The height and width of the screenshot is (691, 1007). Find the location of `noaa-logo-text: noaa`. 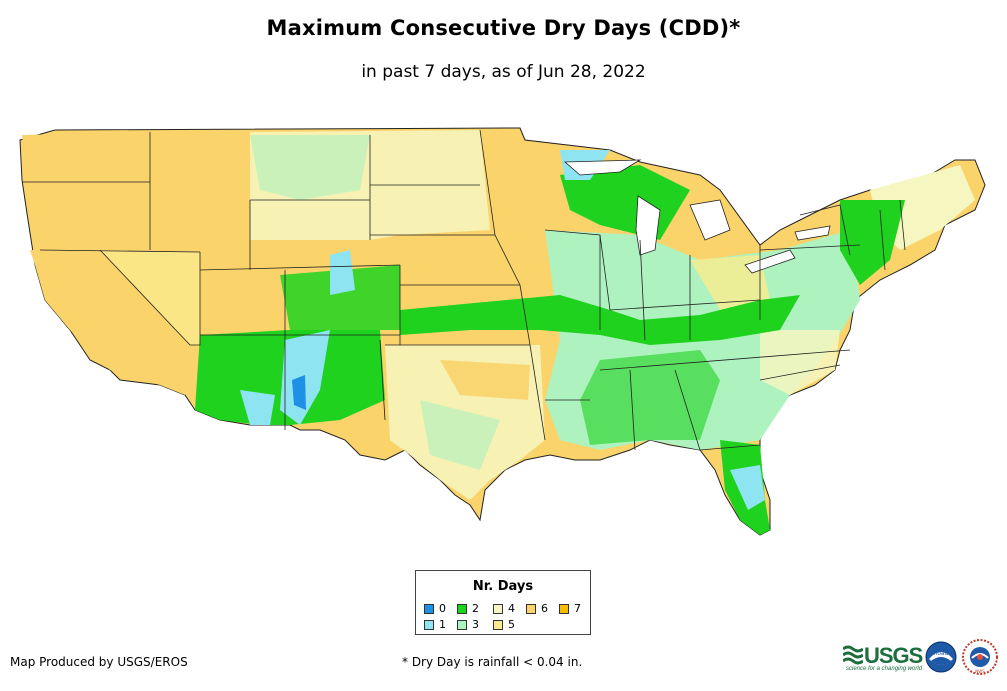

noaa-logo-text: noaa is located at coordinates (941, 653).